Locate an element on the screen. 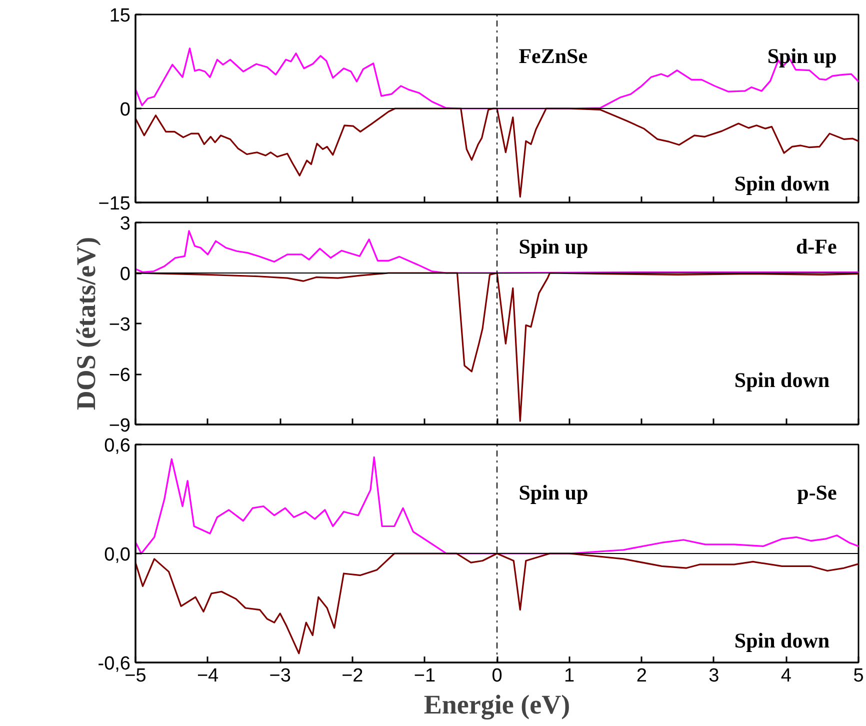  y-tick-label: −9 is located at coordinates (119, 426).